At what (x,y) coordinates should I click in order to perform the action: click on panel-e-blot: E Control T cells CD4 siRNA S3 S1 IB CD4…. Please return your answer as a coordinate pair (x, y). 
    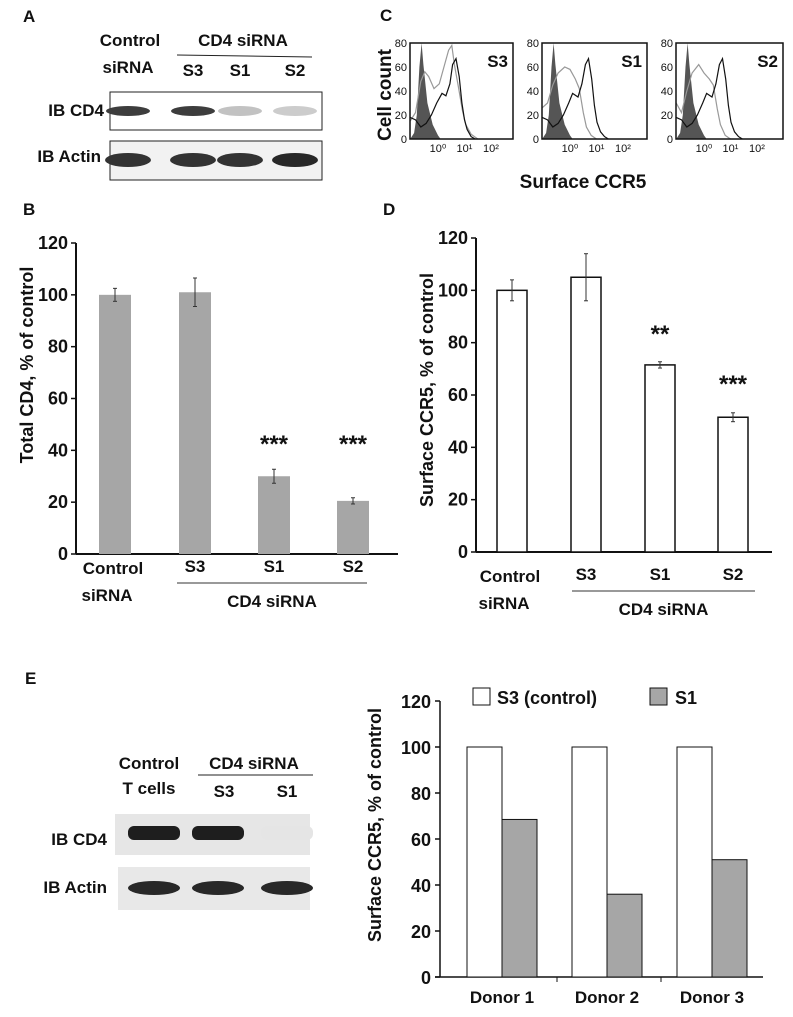
    Looking at the image, I should click on (169, 789).